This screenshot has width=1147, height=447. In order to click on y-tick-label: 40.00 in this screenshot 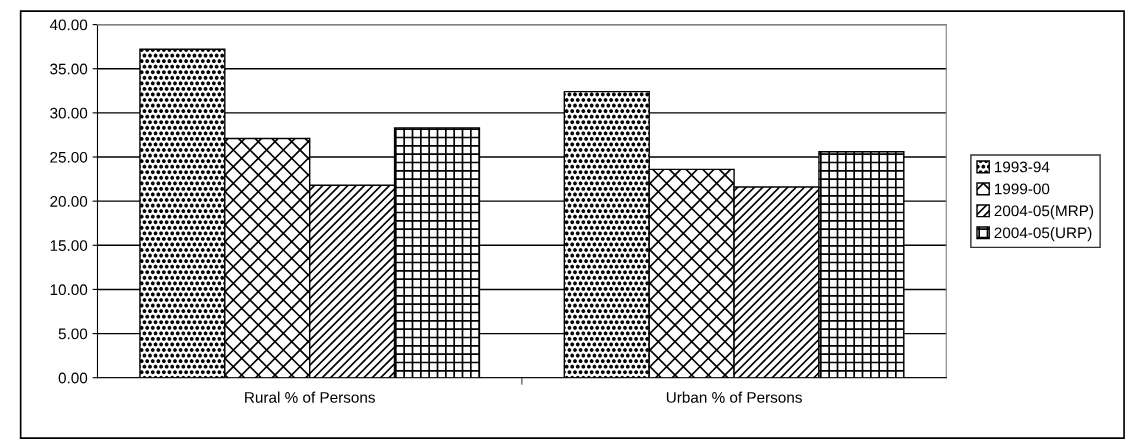, I will do `click(68, 25)`.